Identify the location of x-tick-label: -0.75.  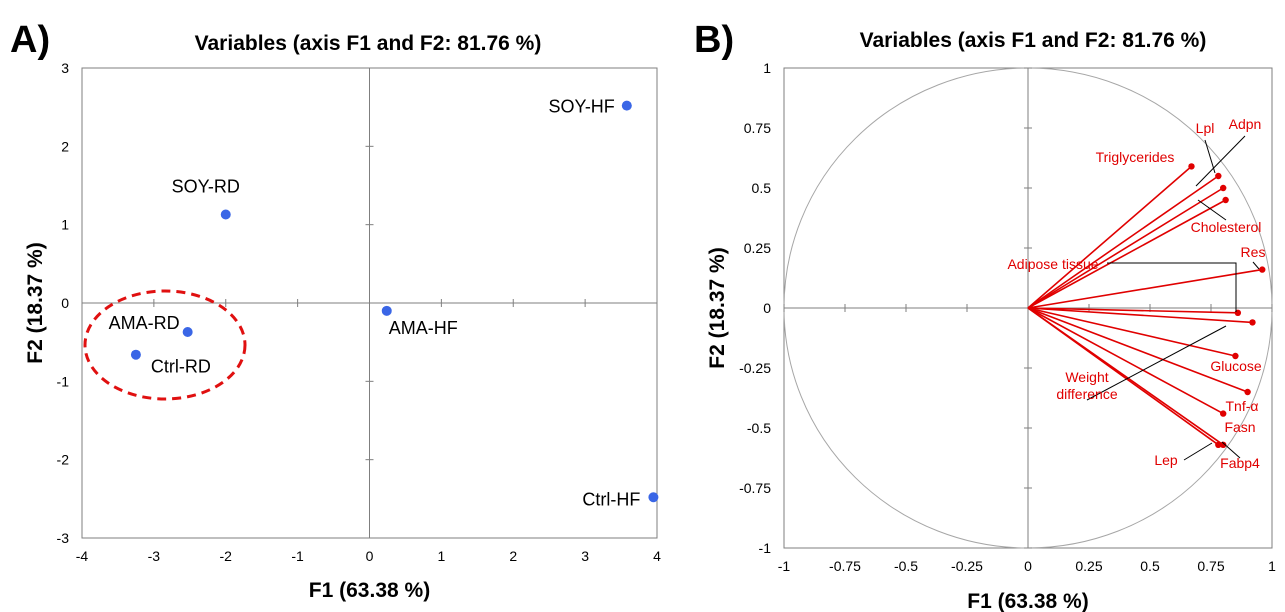
(845, 566).